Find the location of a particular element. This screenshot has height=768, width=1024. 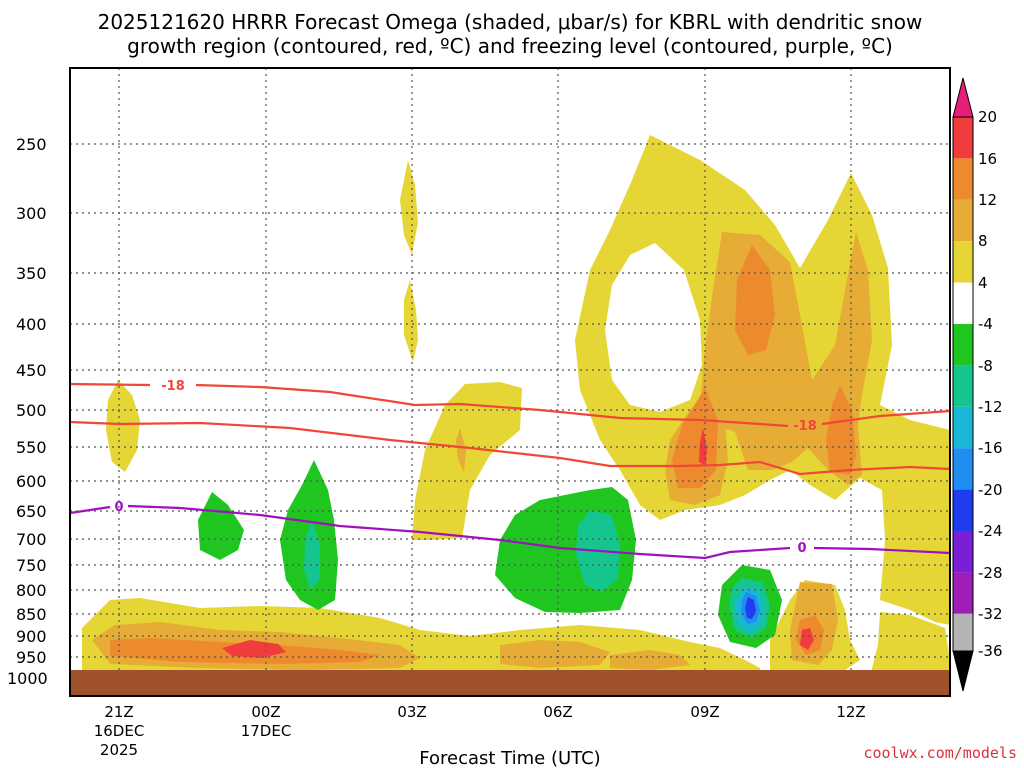

omega-gold-mid is located at coordinates (461, 450).